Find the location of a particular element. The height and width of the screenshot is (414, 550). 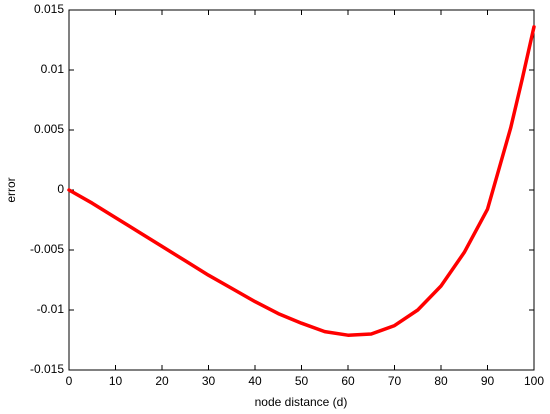

x-tick-label: 20 is located at coordinates (162, 381).